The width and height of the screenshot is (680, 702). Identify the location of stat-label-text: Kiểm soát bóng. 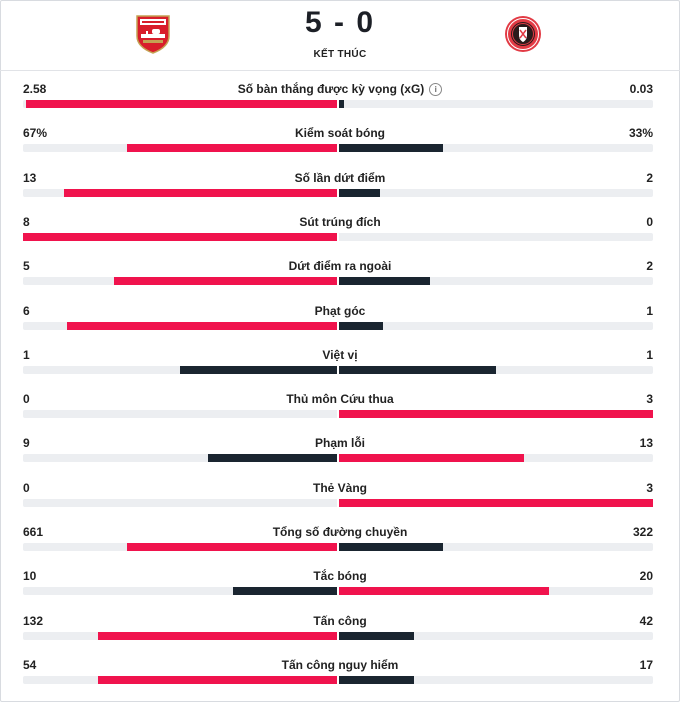
(339, 133).